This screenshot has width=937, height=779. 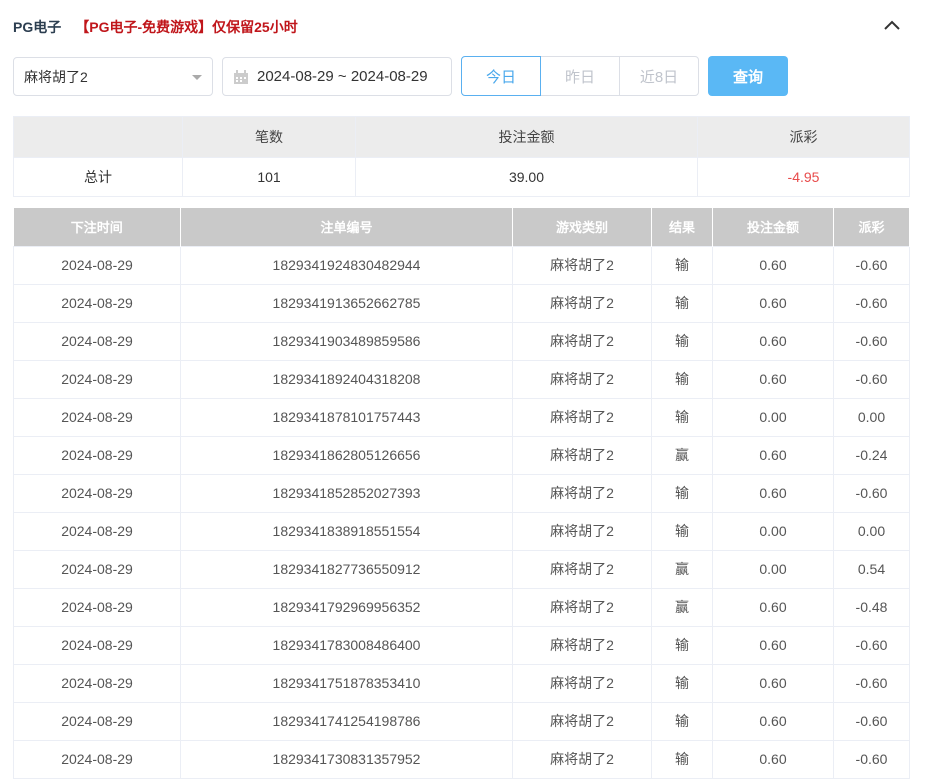 I want to click on date-range-picker: 2024-08-29 ~ 2024-08-29, so click(x=337, y=76).